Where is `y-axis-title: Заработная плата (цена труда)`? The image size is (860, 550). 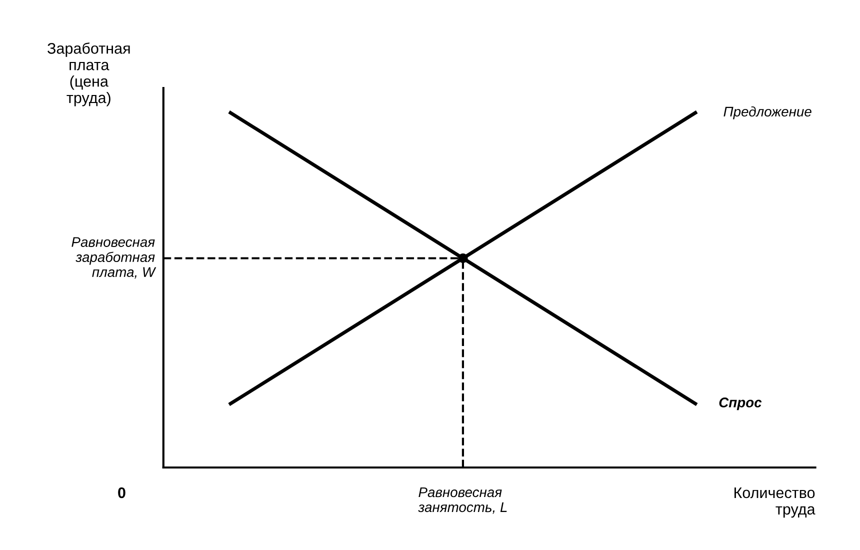 y-axis-title: Заработная плата (цена труда) is located at coordinates (88, 74).